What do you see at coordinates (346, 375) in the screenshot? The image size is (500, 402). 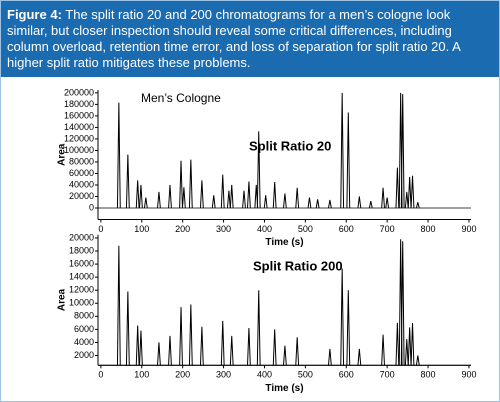 I see `x-tick-label: 600` at bounding box center [346, 375].